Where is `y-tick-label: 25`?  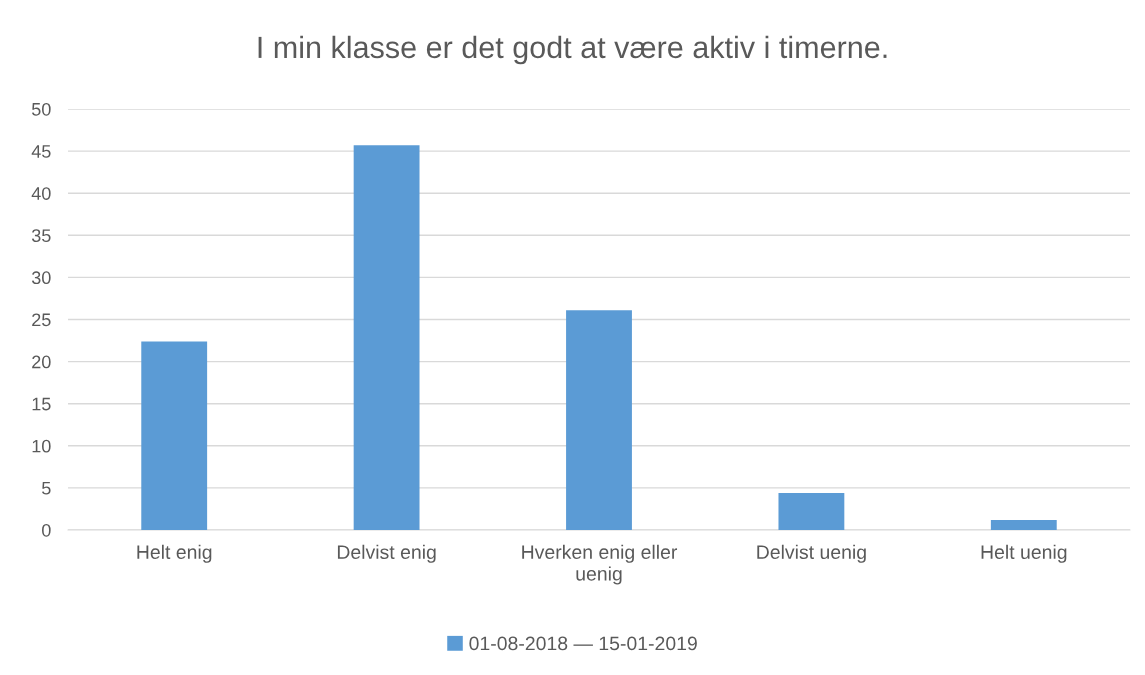 y-tick-label: 25 is located at coordinates (41, 320).